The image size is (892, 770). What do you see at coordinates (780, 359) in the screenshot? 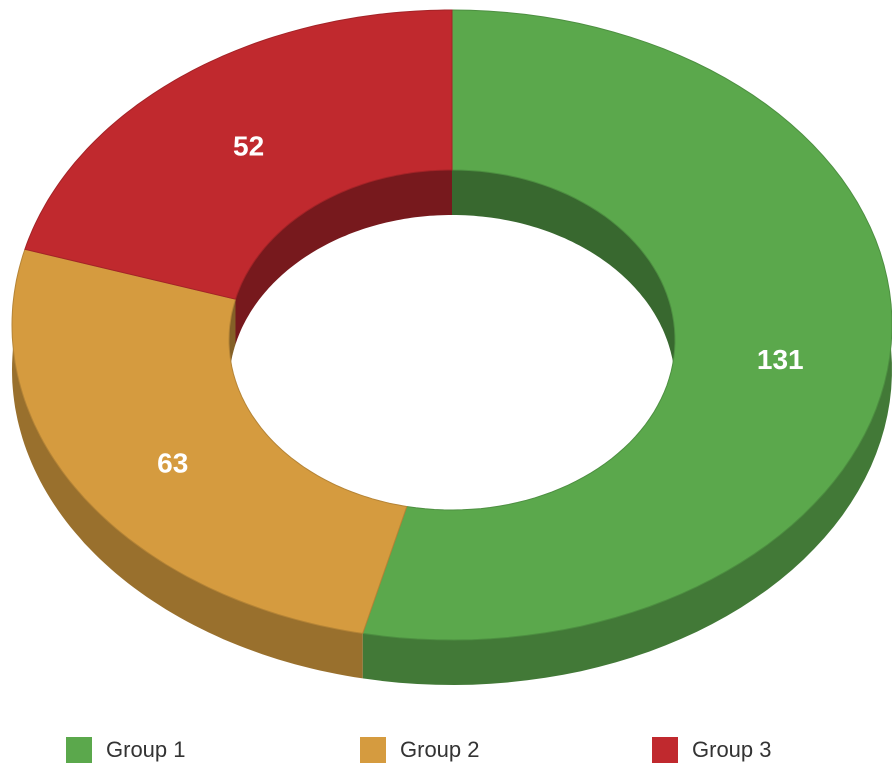
I see `data-label: 131` at bounding box center [780, 359].